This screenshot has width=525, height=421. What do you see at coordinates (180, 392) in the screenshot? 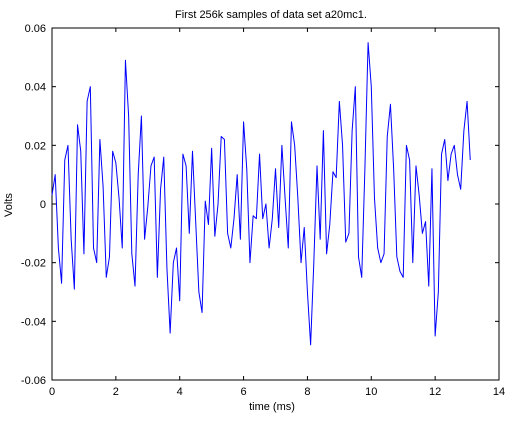
I see `x-tick-label: 4` at bounding box center [180, 392].